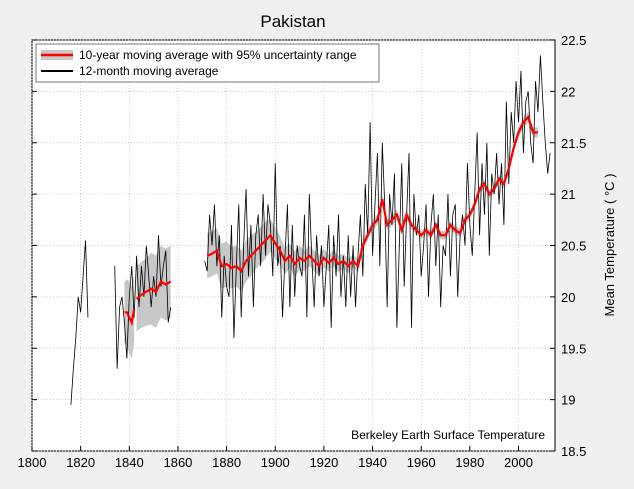  Describe the element at coordinates (573, 143) in the screenshot. I see `y-tick-label: 21.5` at that location.